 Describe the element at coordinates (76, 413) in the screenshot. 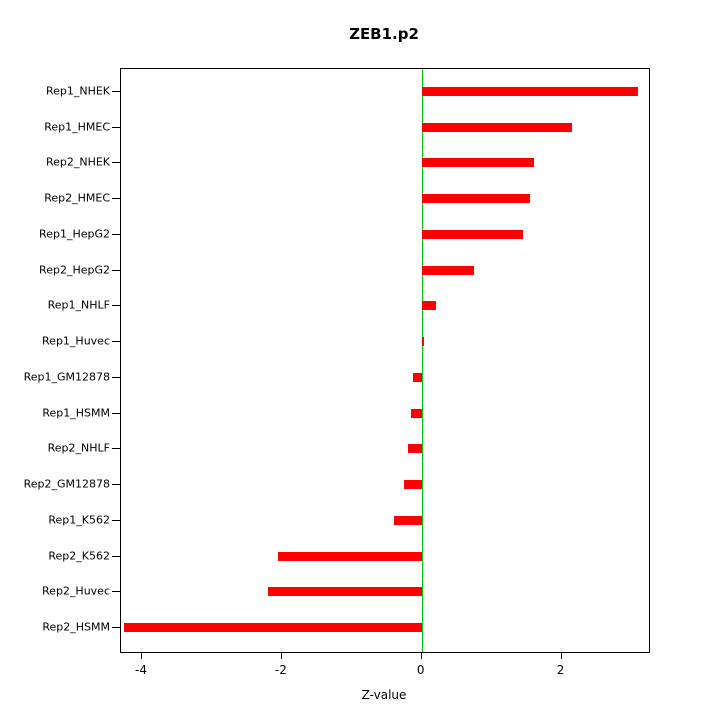

I see `y-tick-label: Rep1_HSMM` at that location.